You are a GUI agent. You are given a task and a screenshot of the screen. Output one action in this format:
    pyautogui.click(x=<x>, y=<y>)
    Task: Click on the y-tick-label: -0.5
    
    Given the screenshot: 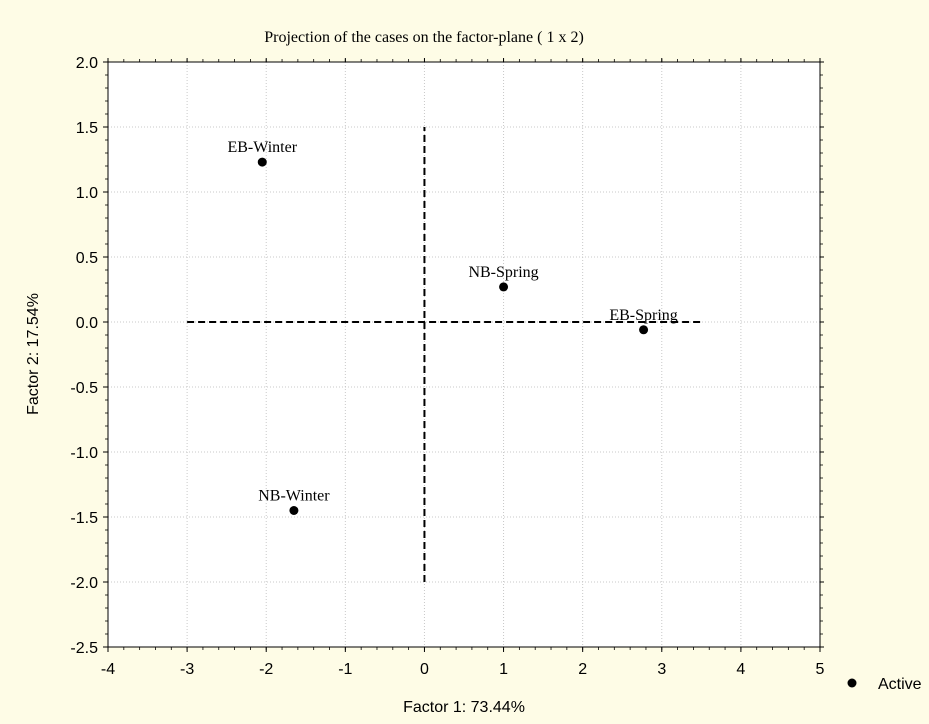 What is the action you would take?
    pyautogui.click(x=84, y=388)
    